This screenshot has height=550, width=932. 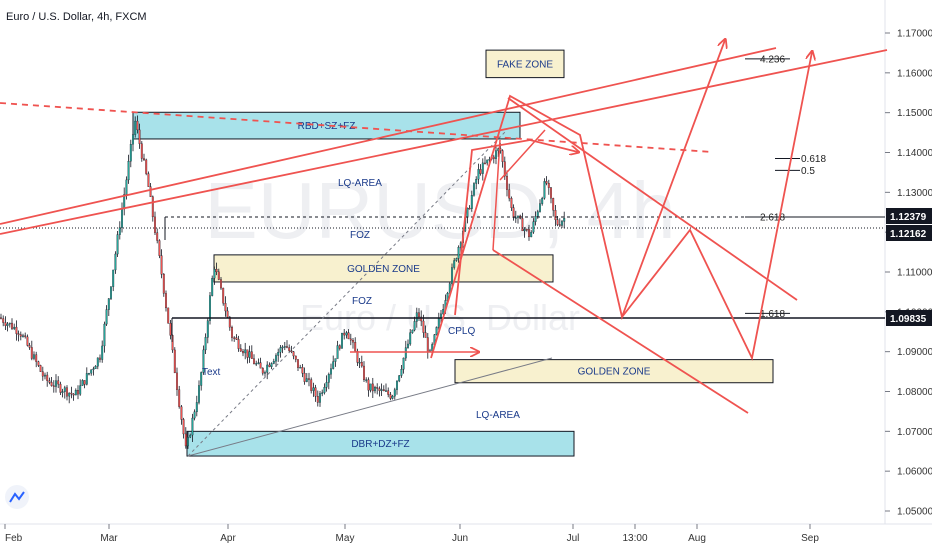 What do you see at coordinates (810, 538) in the screenshot?
I see `x-tick-label: Sep` at bounding box center [810, 538].